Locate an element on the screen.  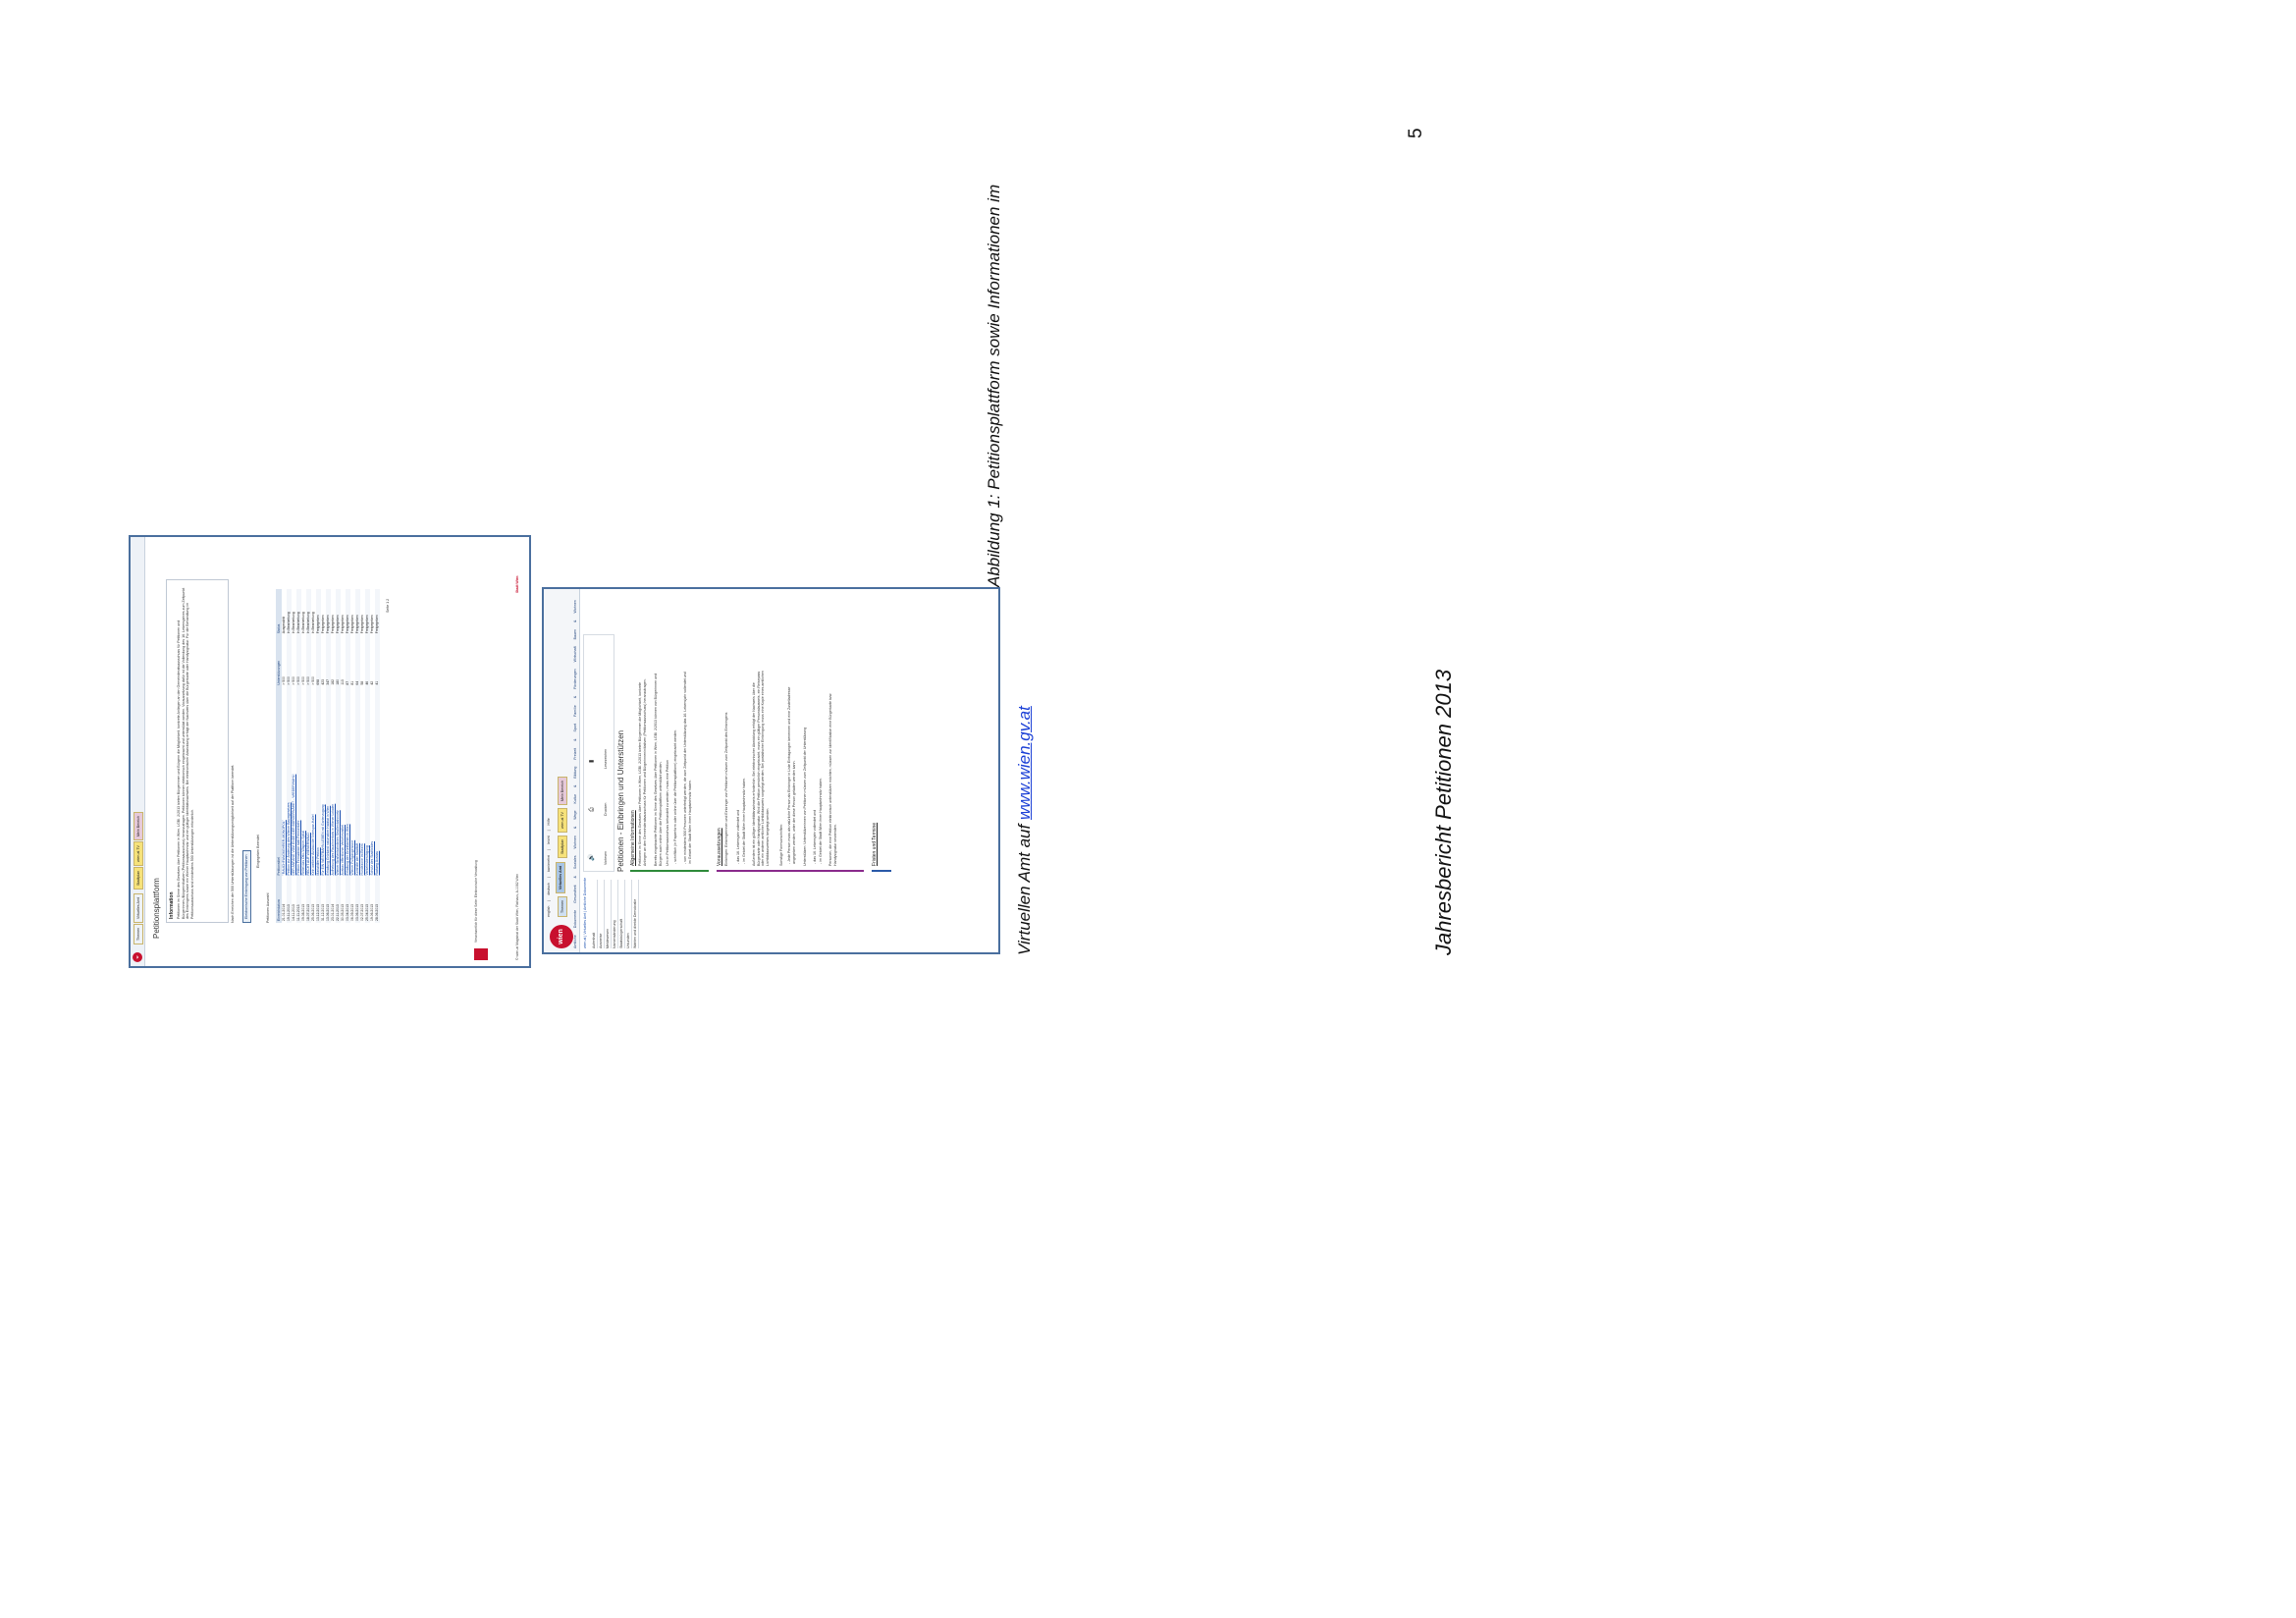
wien-flag-icon is located at coordinates (481, 954).